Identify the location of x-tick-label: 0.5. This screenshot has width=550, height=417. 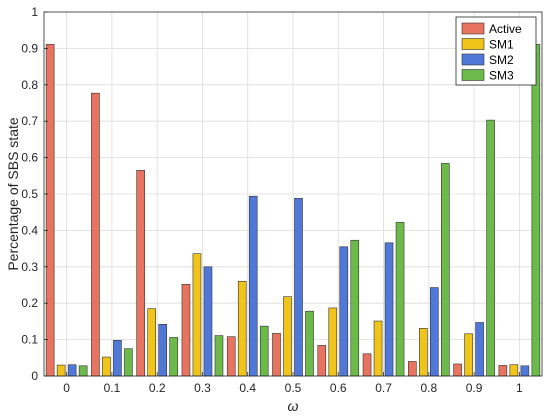
(293, 388).